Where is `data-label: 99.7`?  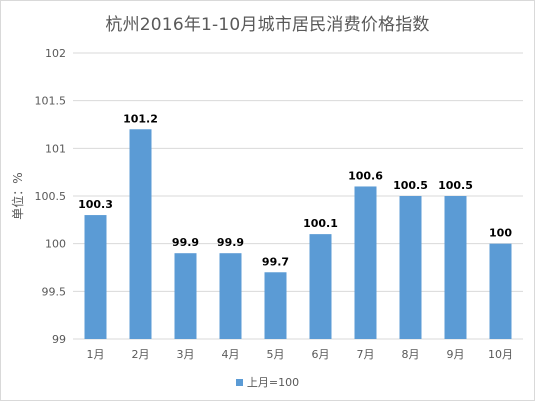
data-label: 99.7 is located at coordinates (275, 261).